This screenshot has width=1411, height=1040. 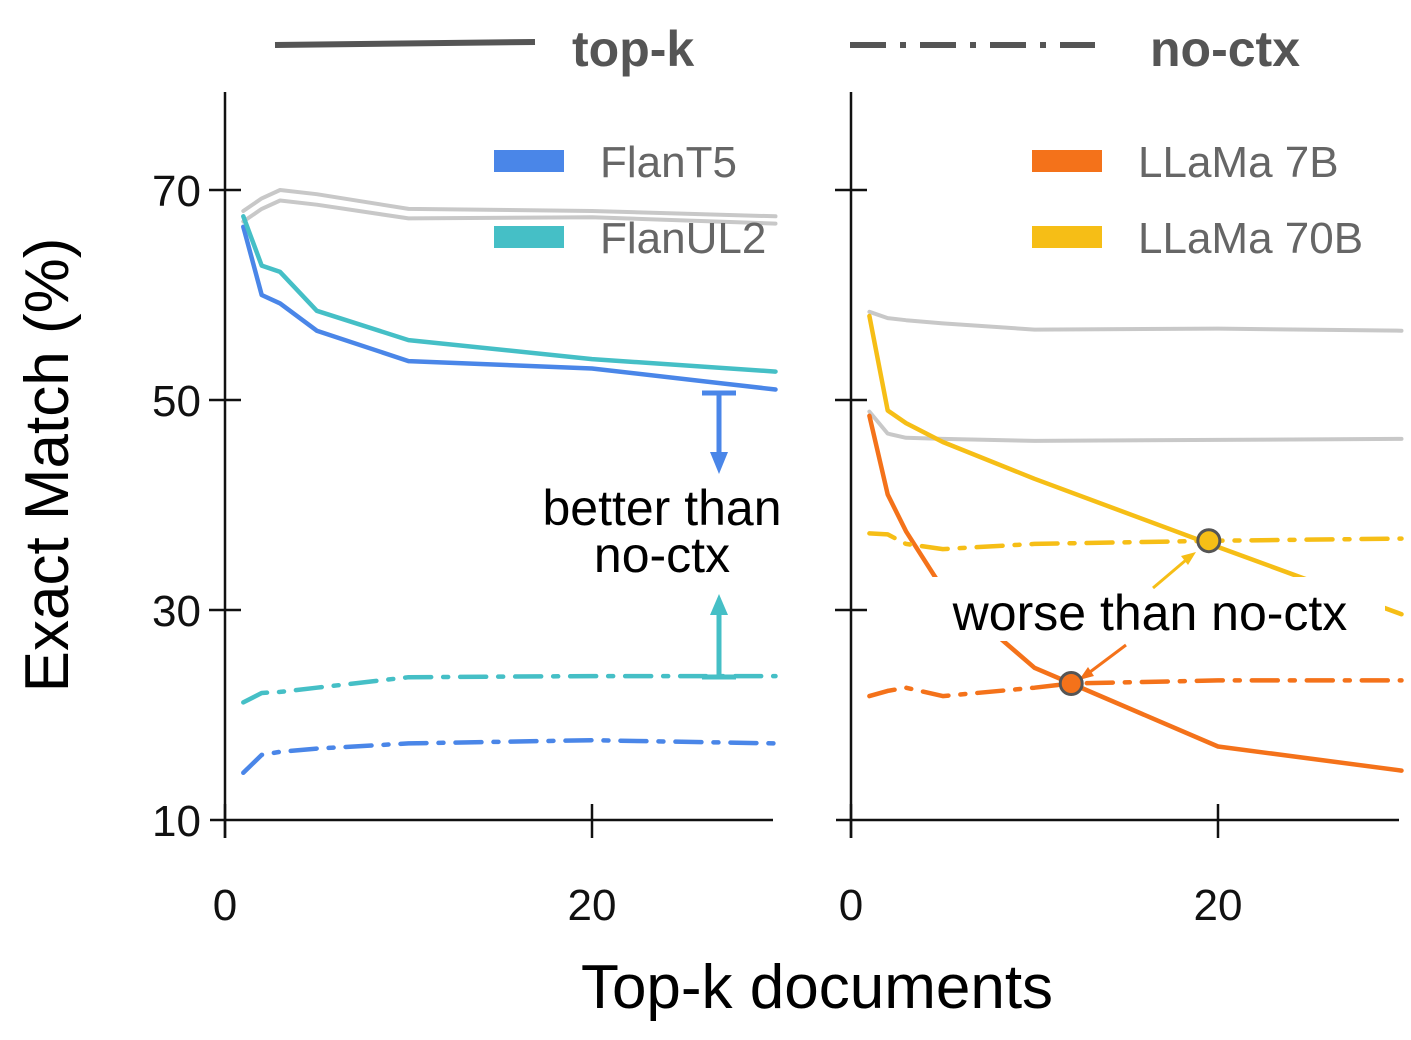 What do you see at coordinates (817, 987) in the screenshot?
I see `x-axis-title: Top-k documents` at bounding box center [817, 987].